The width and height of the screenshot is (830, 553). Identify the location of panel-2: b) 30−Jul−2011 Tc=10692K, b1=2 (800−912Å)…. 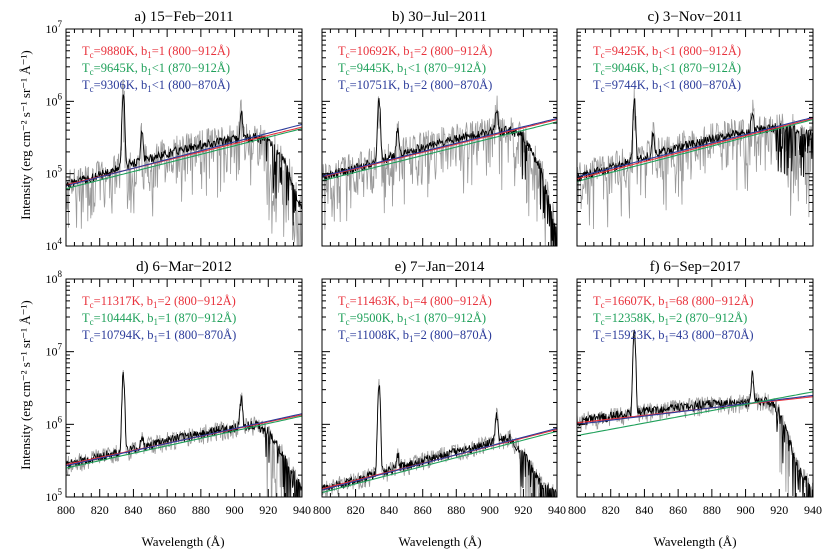
(439, 128).